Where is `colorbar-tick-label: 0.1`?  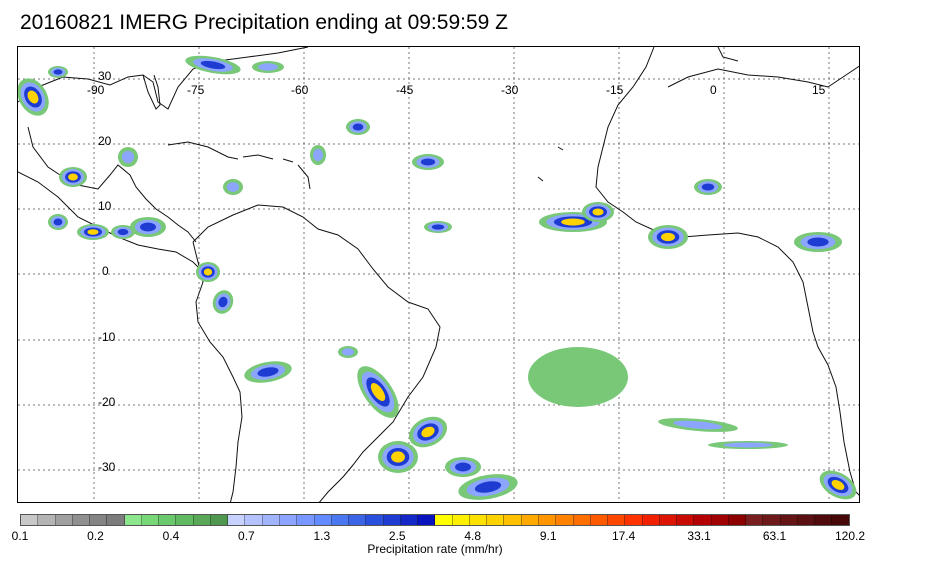
colorbar-tick-label: 0.1 is located at coordinates (20, 536).